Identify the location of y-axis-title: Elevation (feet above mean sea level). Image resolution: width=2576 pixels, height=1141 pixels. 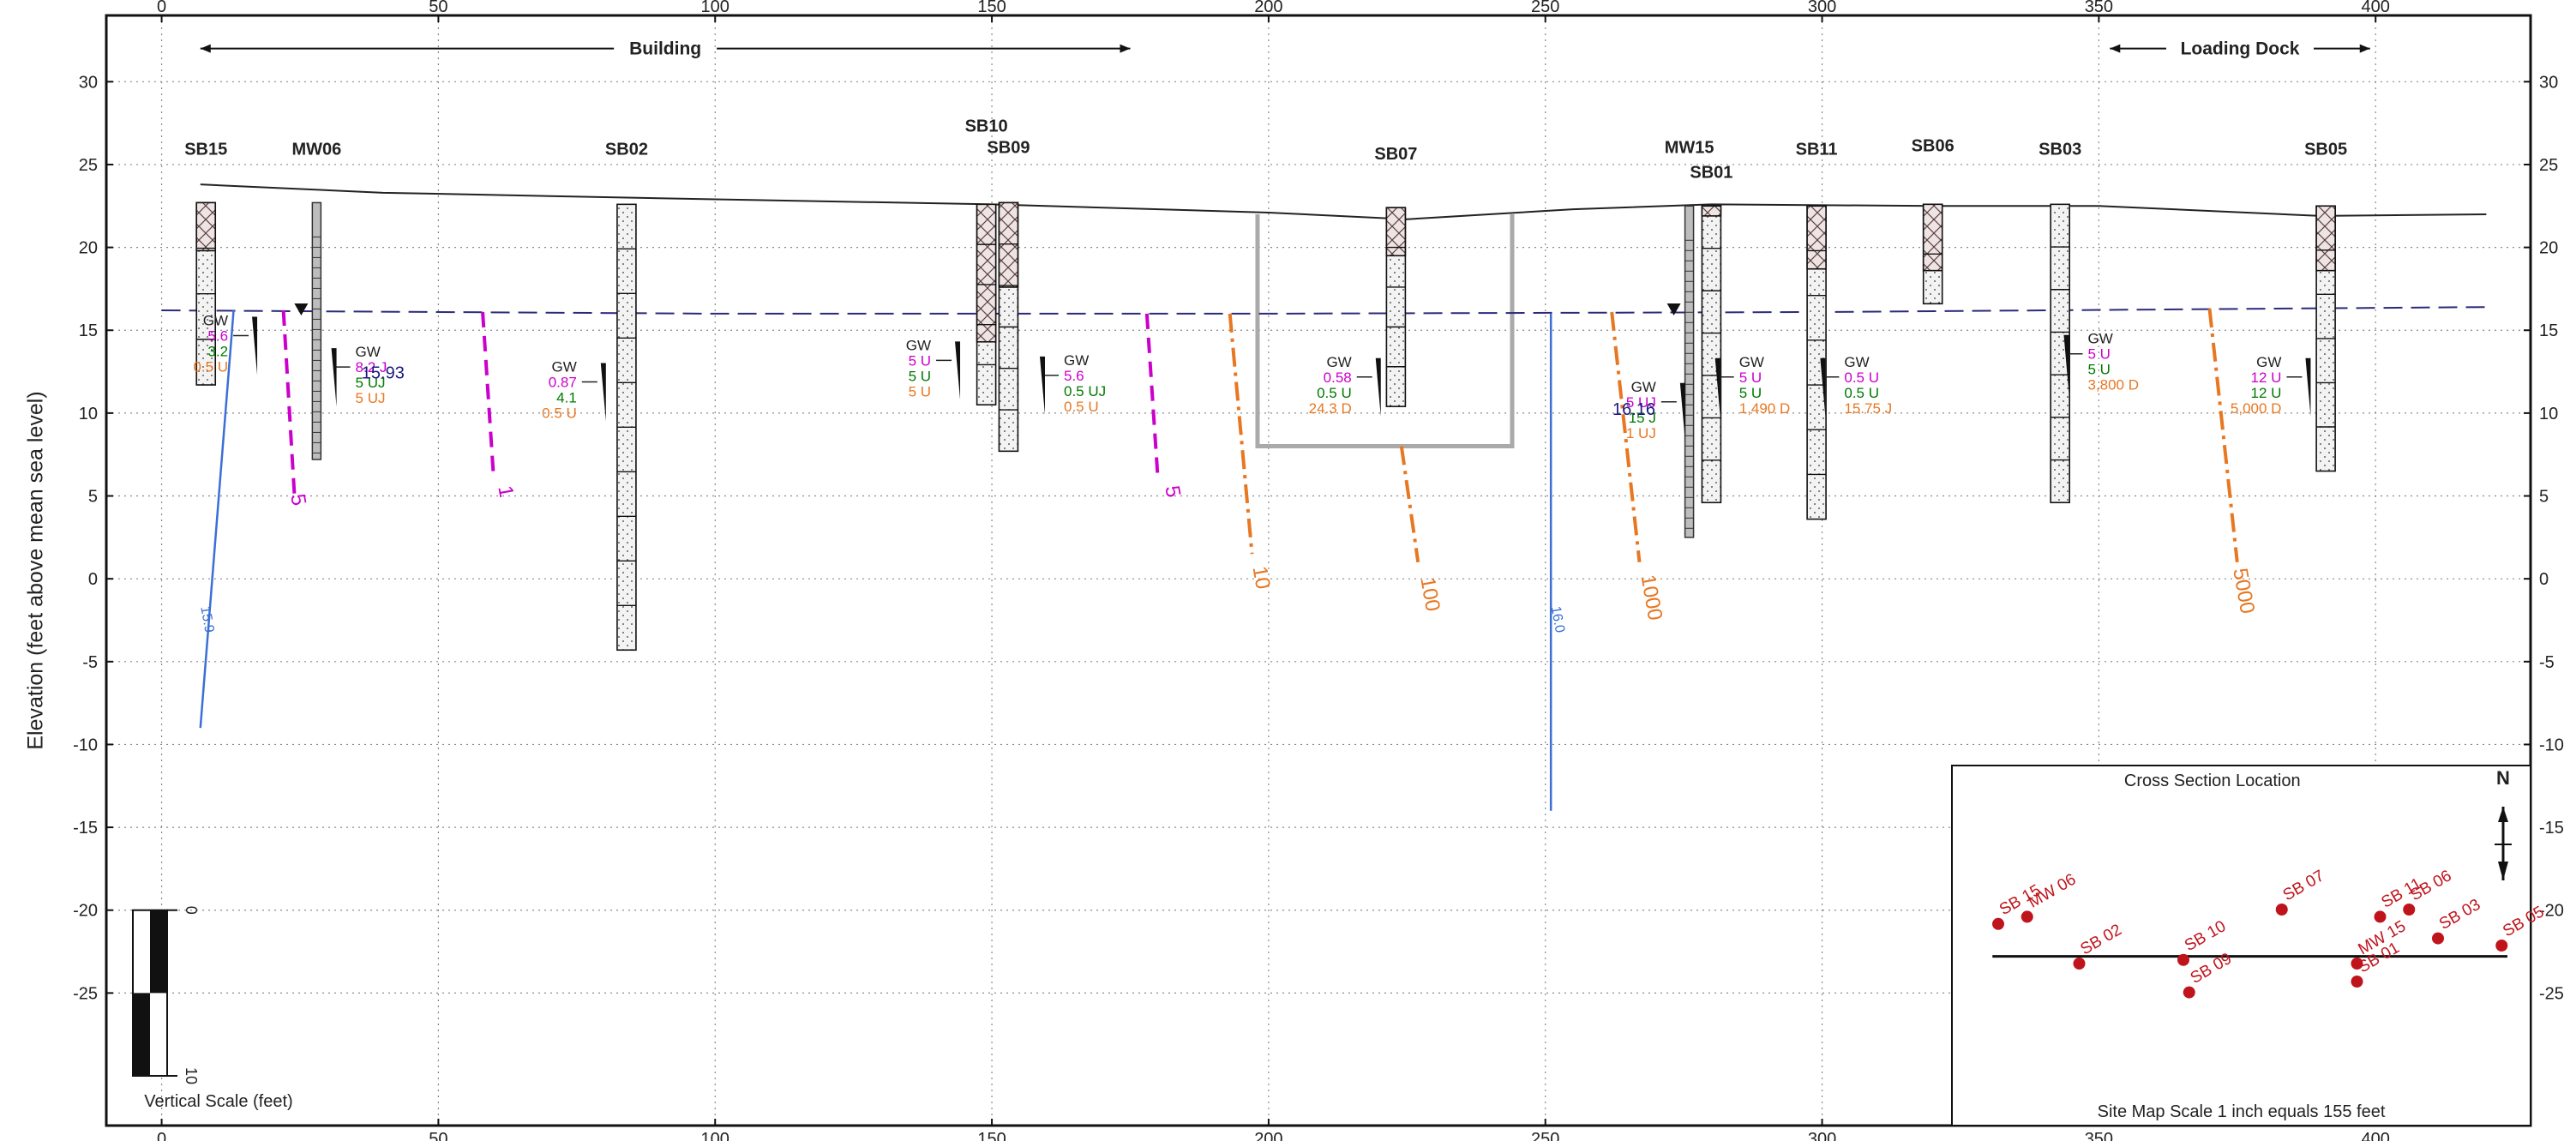
(35, 570).